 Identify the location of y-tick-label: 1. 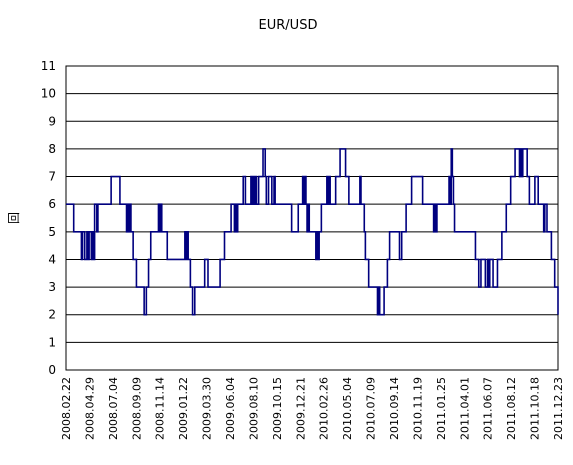
(52, 342).